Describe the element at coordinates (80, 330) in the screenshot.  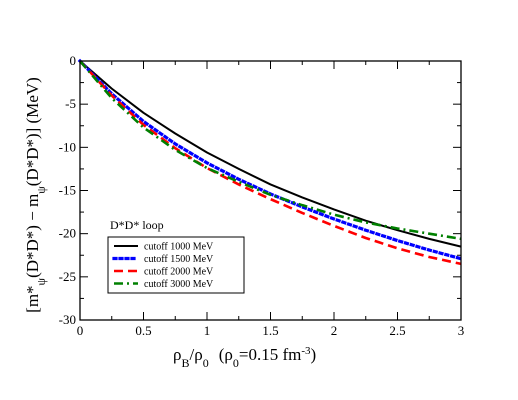
I see `x-tick-label: 0` at that location.